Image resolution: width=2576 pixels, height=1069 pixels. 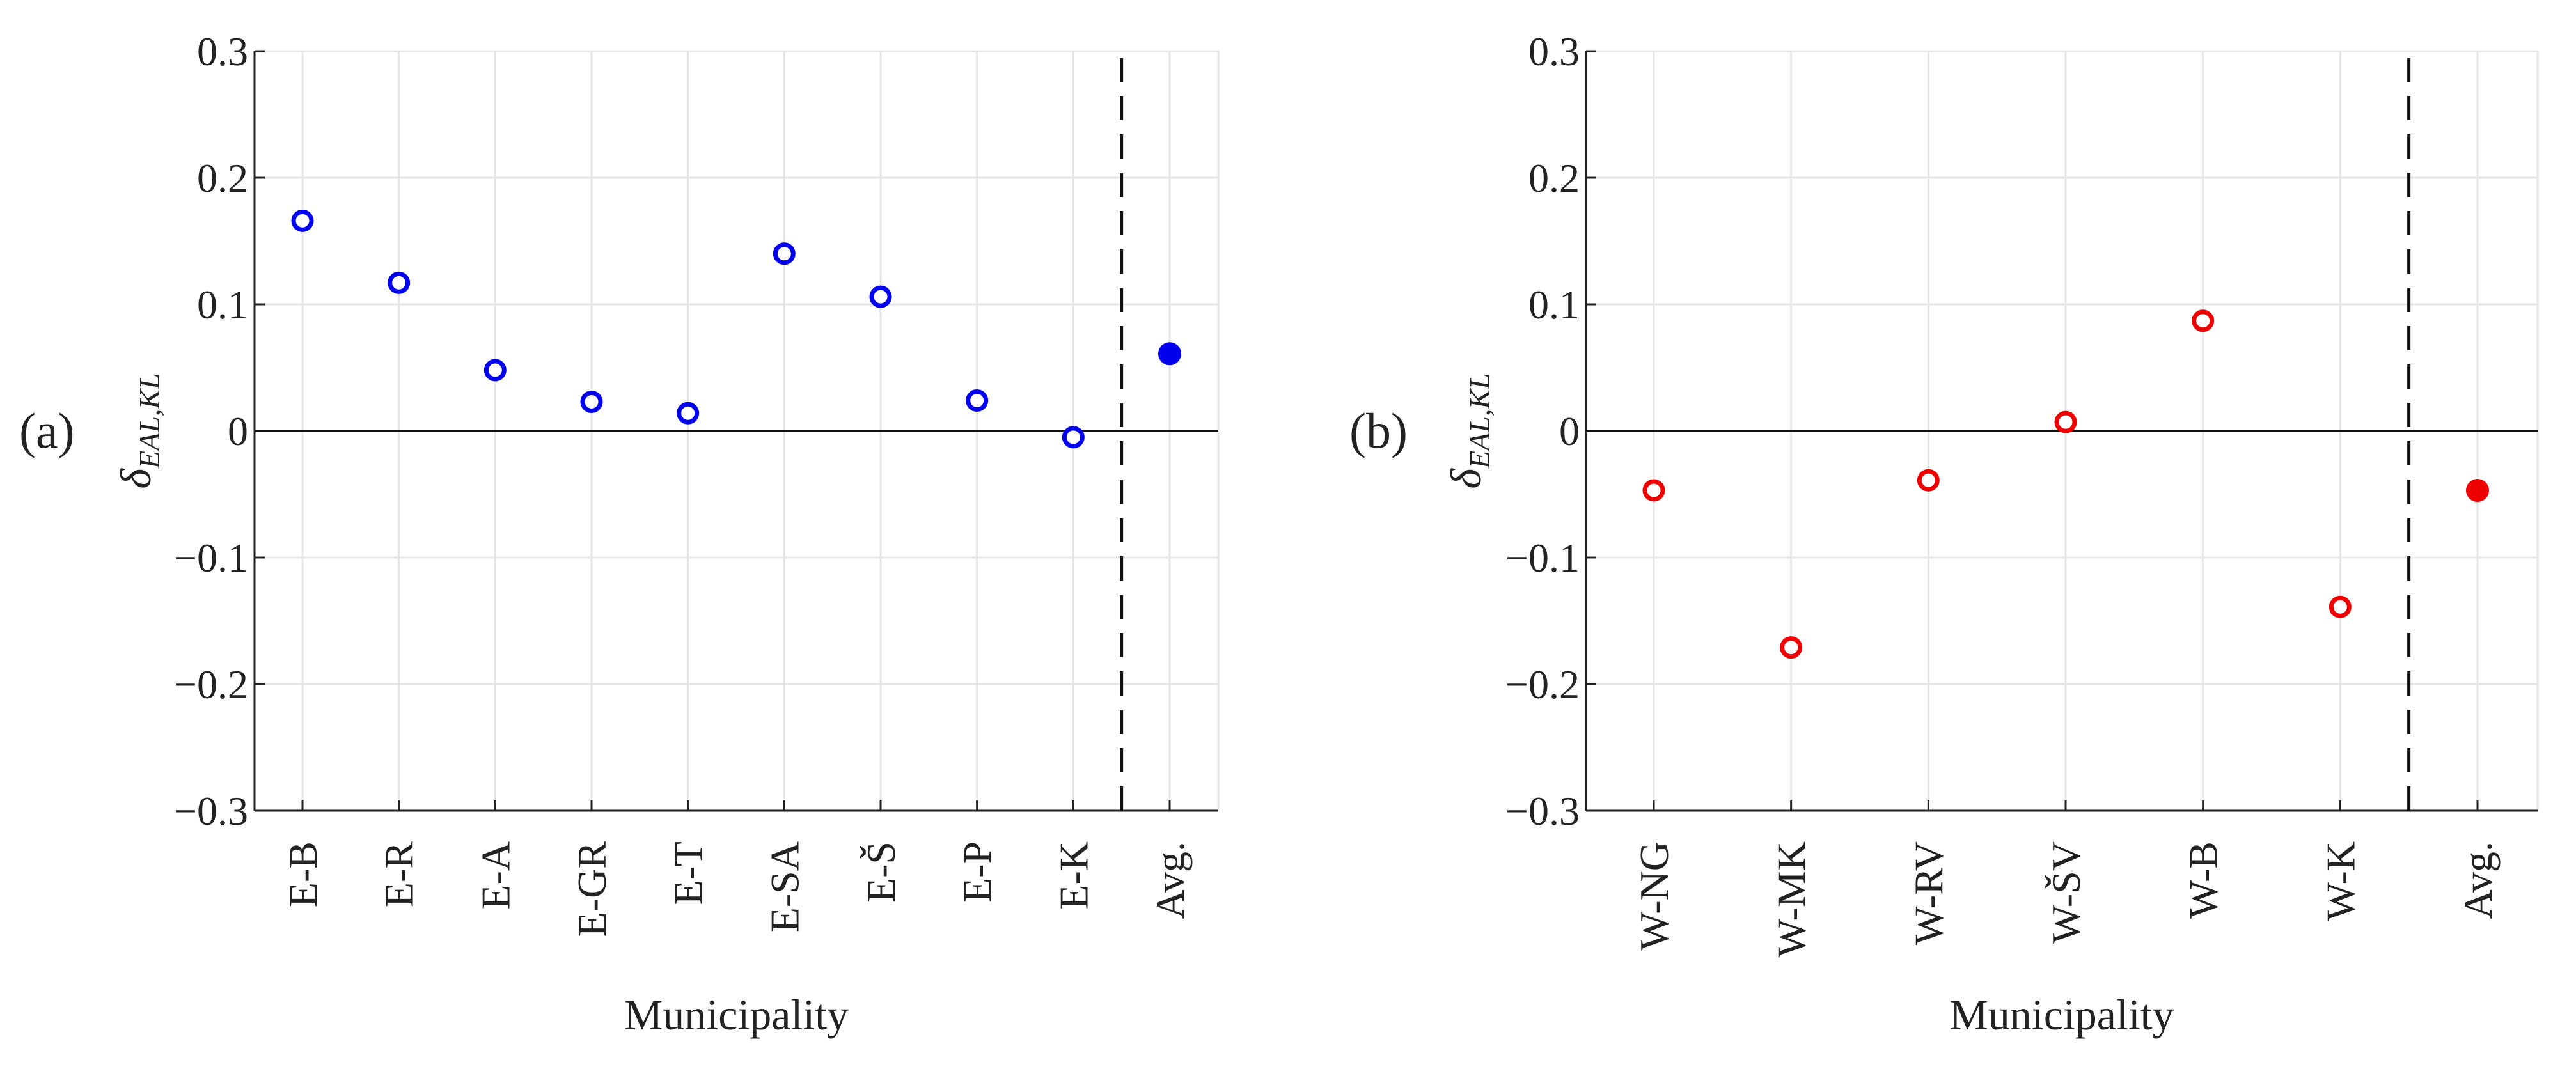 What do you see at coordinates (1928, 893) in the screenshot?
I see `x-tick-label: W-RV` at bounding box center [1928, 893].